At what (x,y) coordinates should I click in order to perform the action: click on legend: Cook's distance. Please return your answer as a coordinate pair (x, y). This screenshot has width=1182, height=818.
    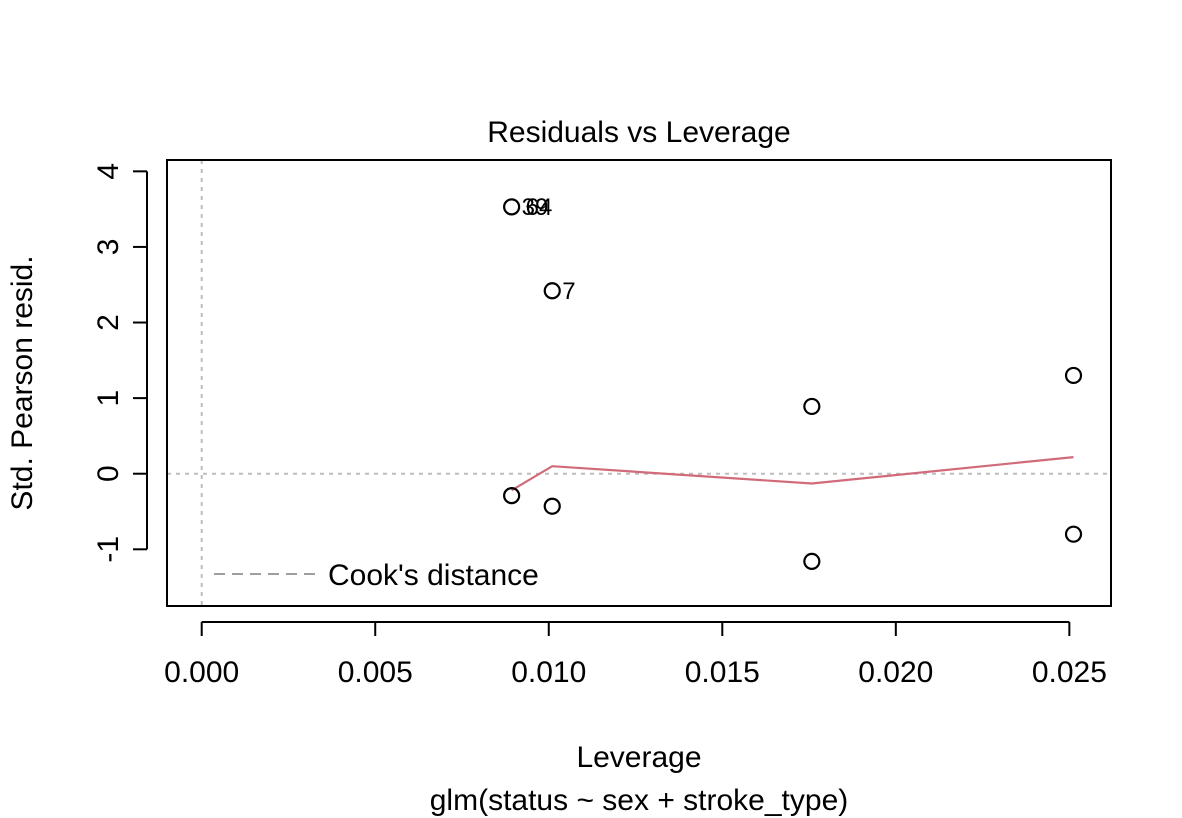
    Looking at the image, I should click on (376, 575).